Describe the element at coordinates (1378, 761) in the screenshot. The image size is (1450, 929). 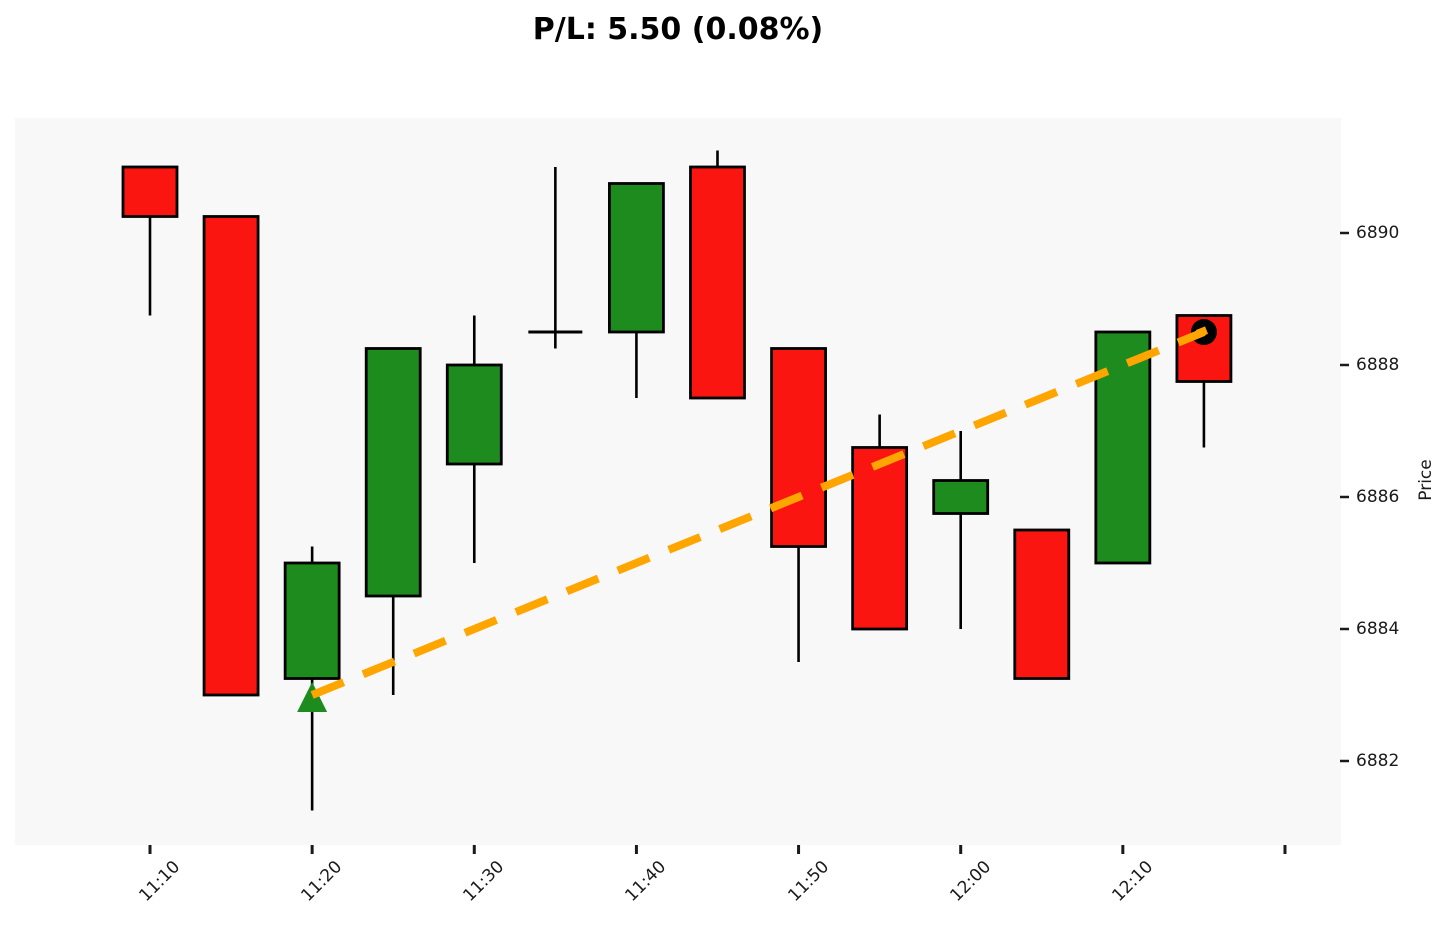
I see `y-tick-label: 6882` at that location.